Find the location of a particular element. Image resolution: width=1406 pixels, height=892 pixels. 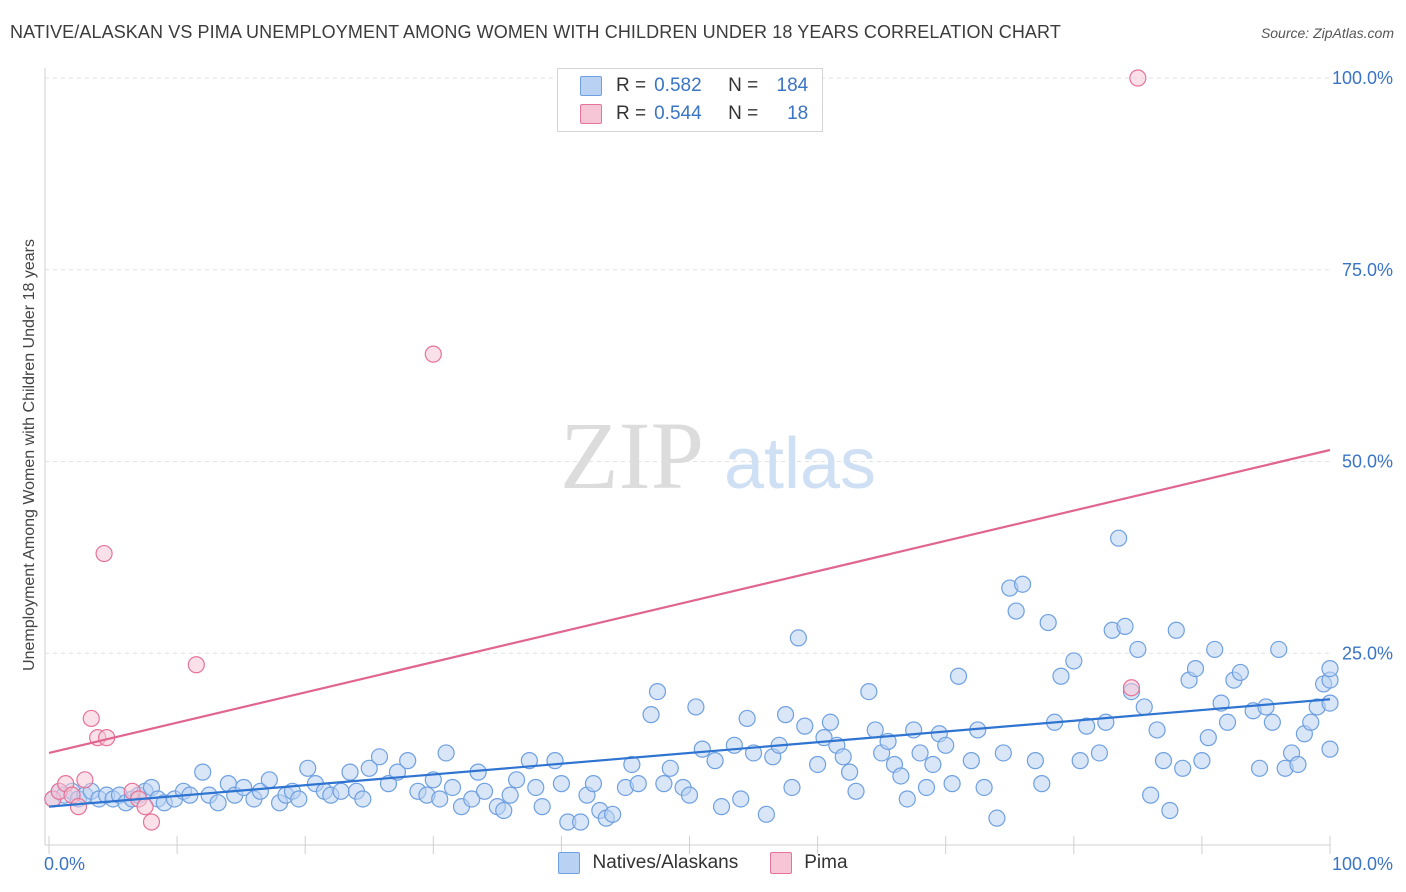

natives-swatch is located at coordinates (591, 86).